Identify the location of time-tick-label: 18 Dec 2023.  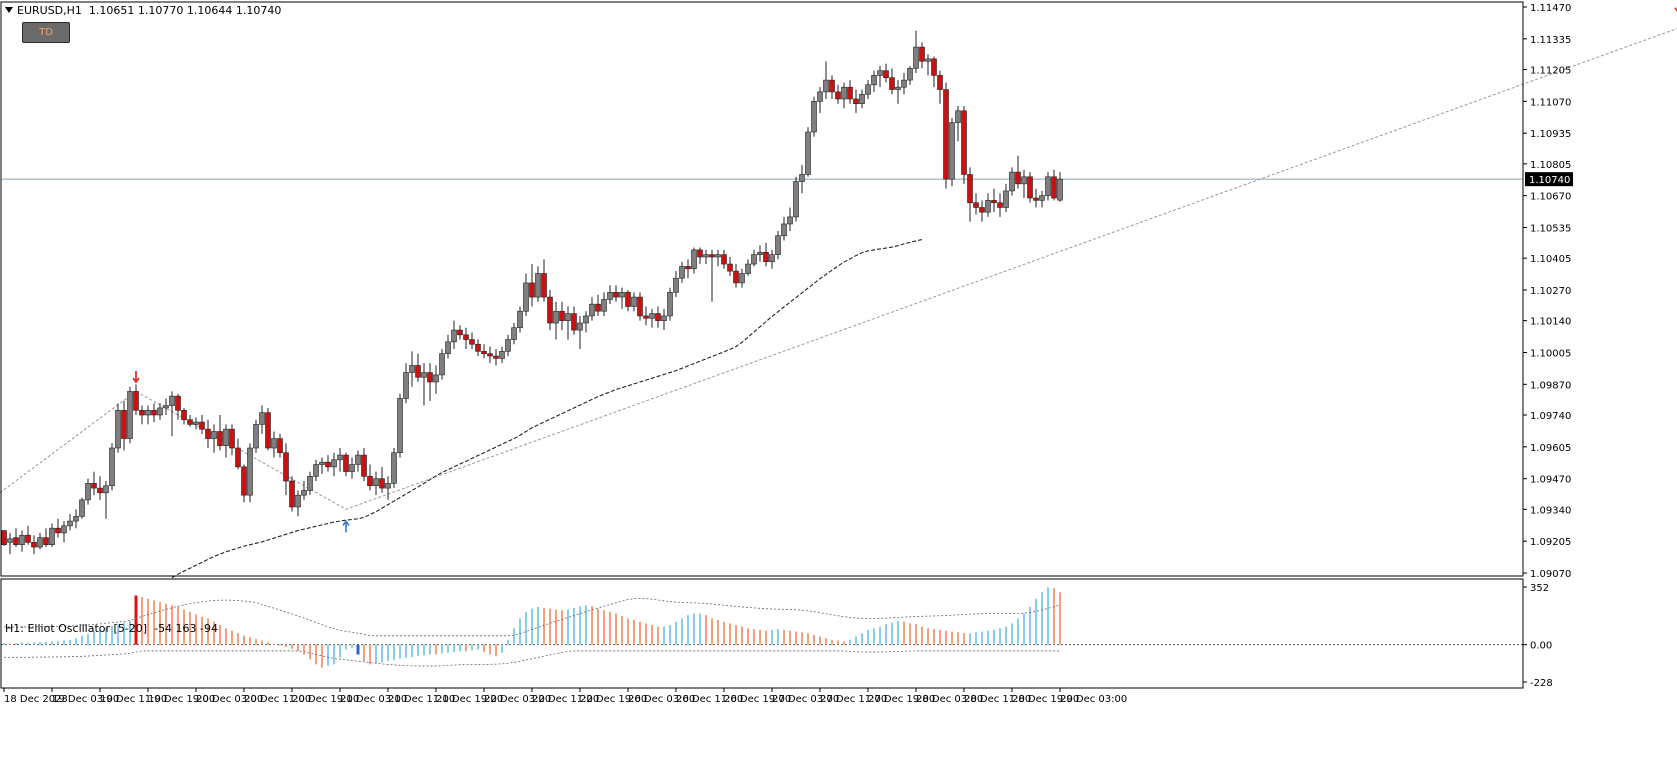
(36, 699).